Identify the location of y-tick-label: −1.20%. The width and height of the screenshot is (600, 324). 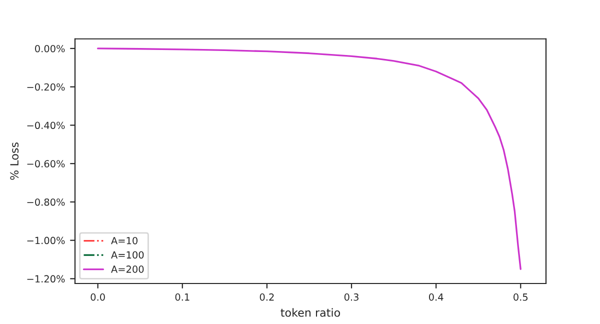
(46, 279).